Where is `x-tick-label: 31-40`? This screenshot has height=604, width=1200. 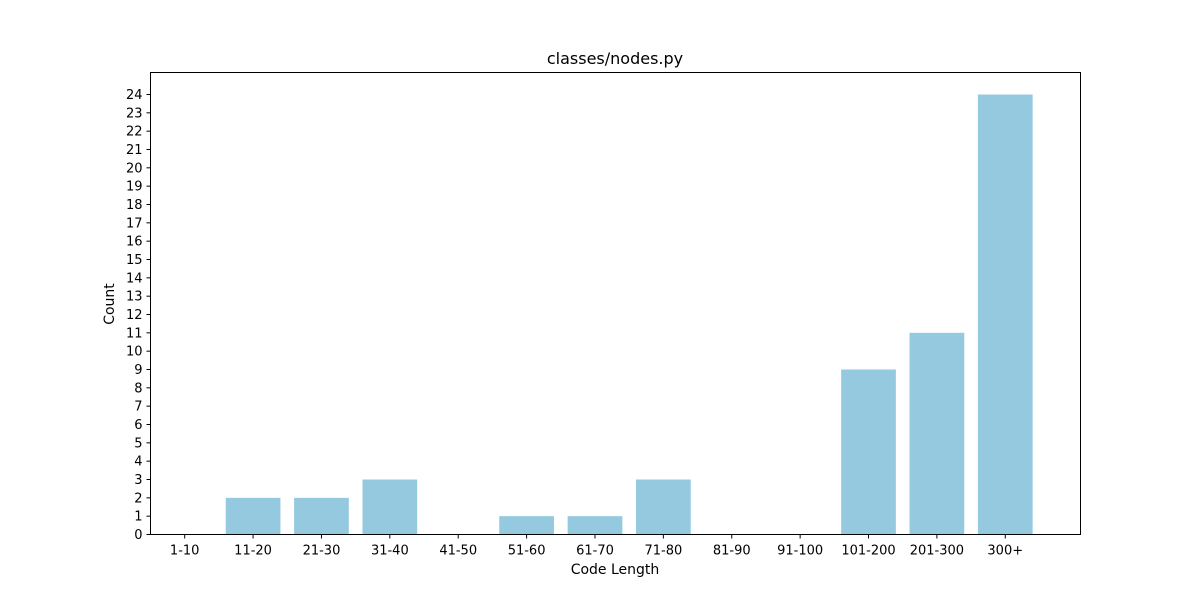
x-tick-label: 31-40 is located at coordinates (390, 551).